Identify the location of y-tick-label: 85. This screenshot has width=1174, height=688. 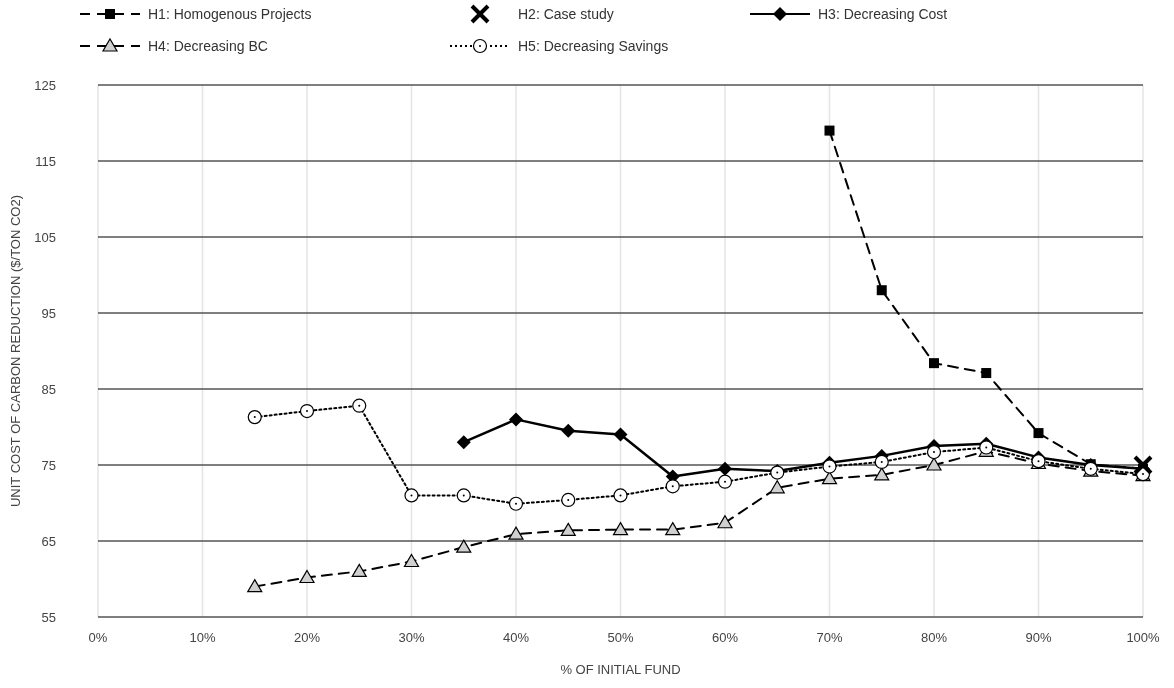
(48, 389).